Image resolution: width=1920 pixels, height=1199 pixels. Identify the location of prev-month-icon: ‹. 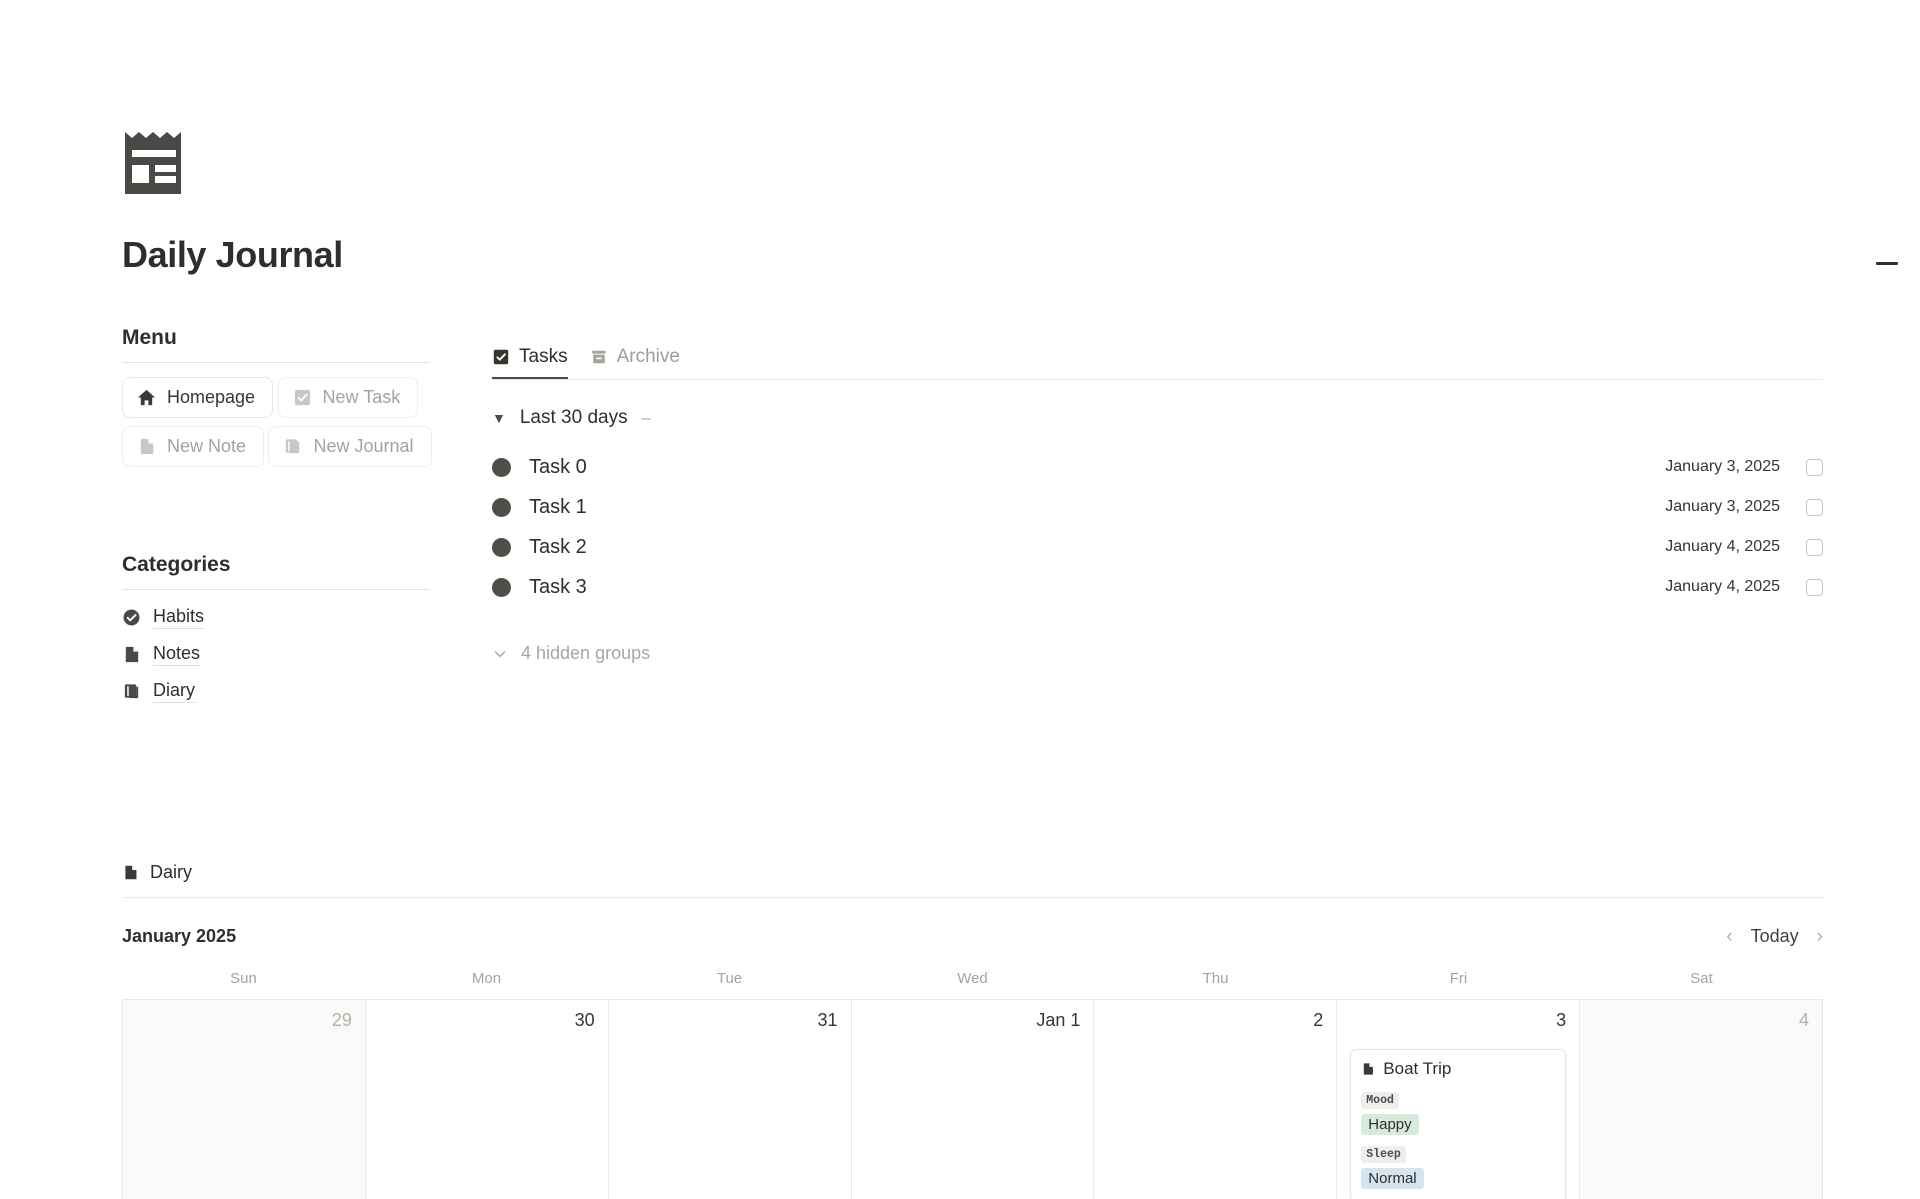
(1729, 936).